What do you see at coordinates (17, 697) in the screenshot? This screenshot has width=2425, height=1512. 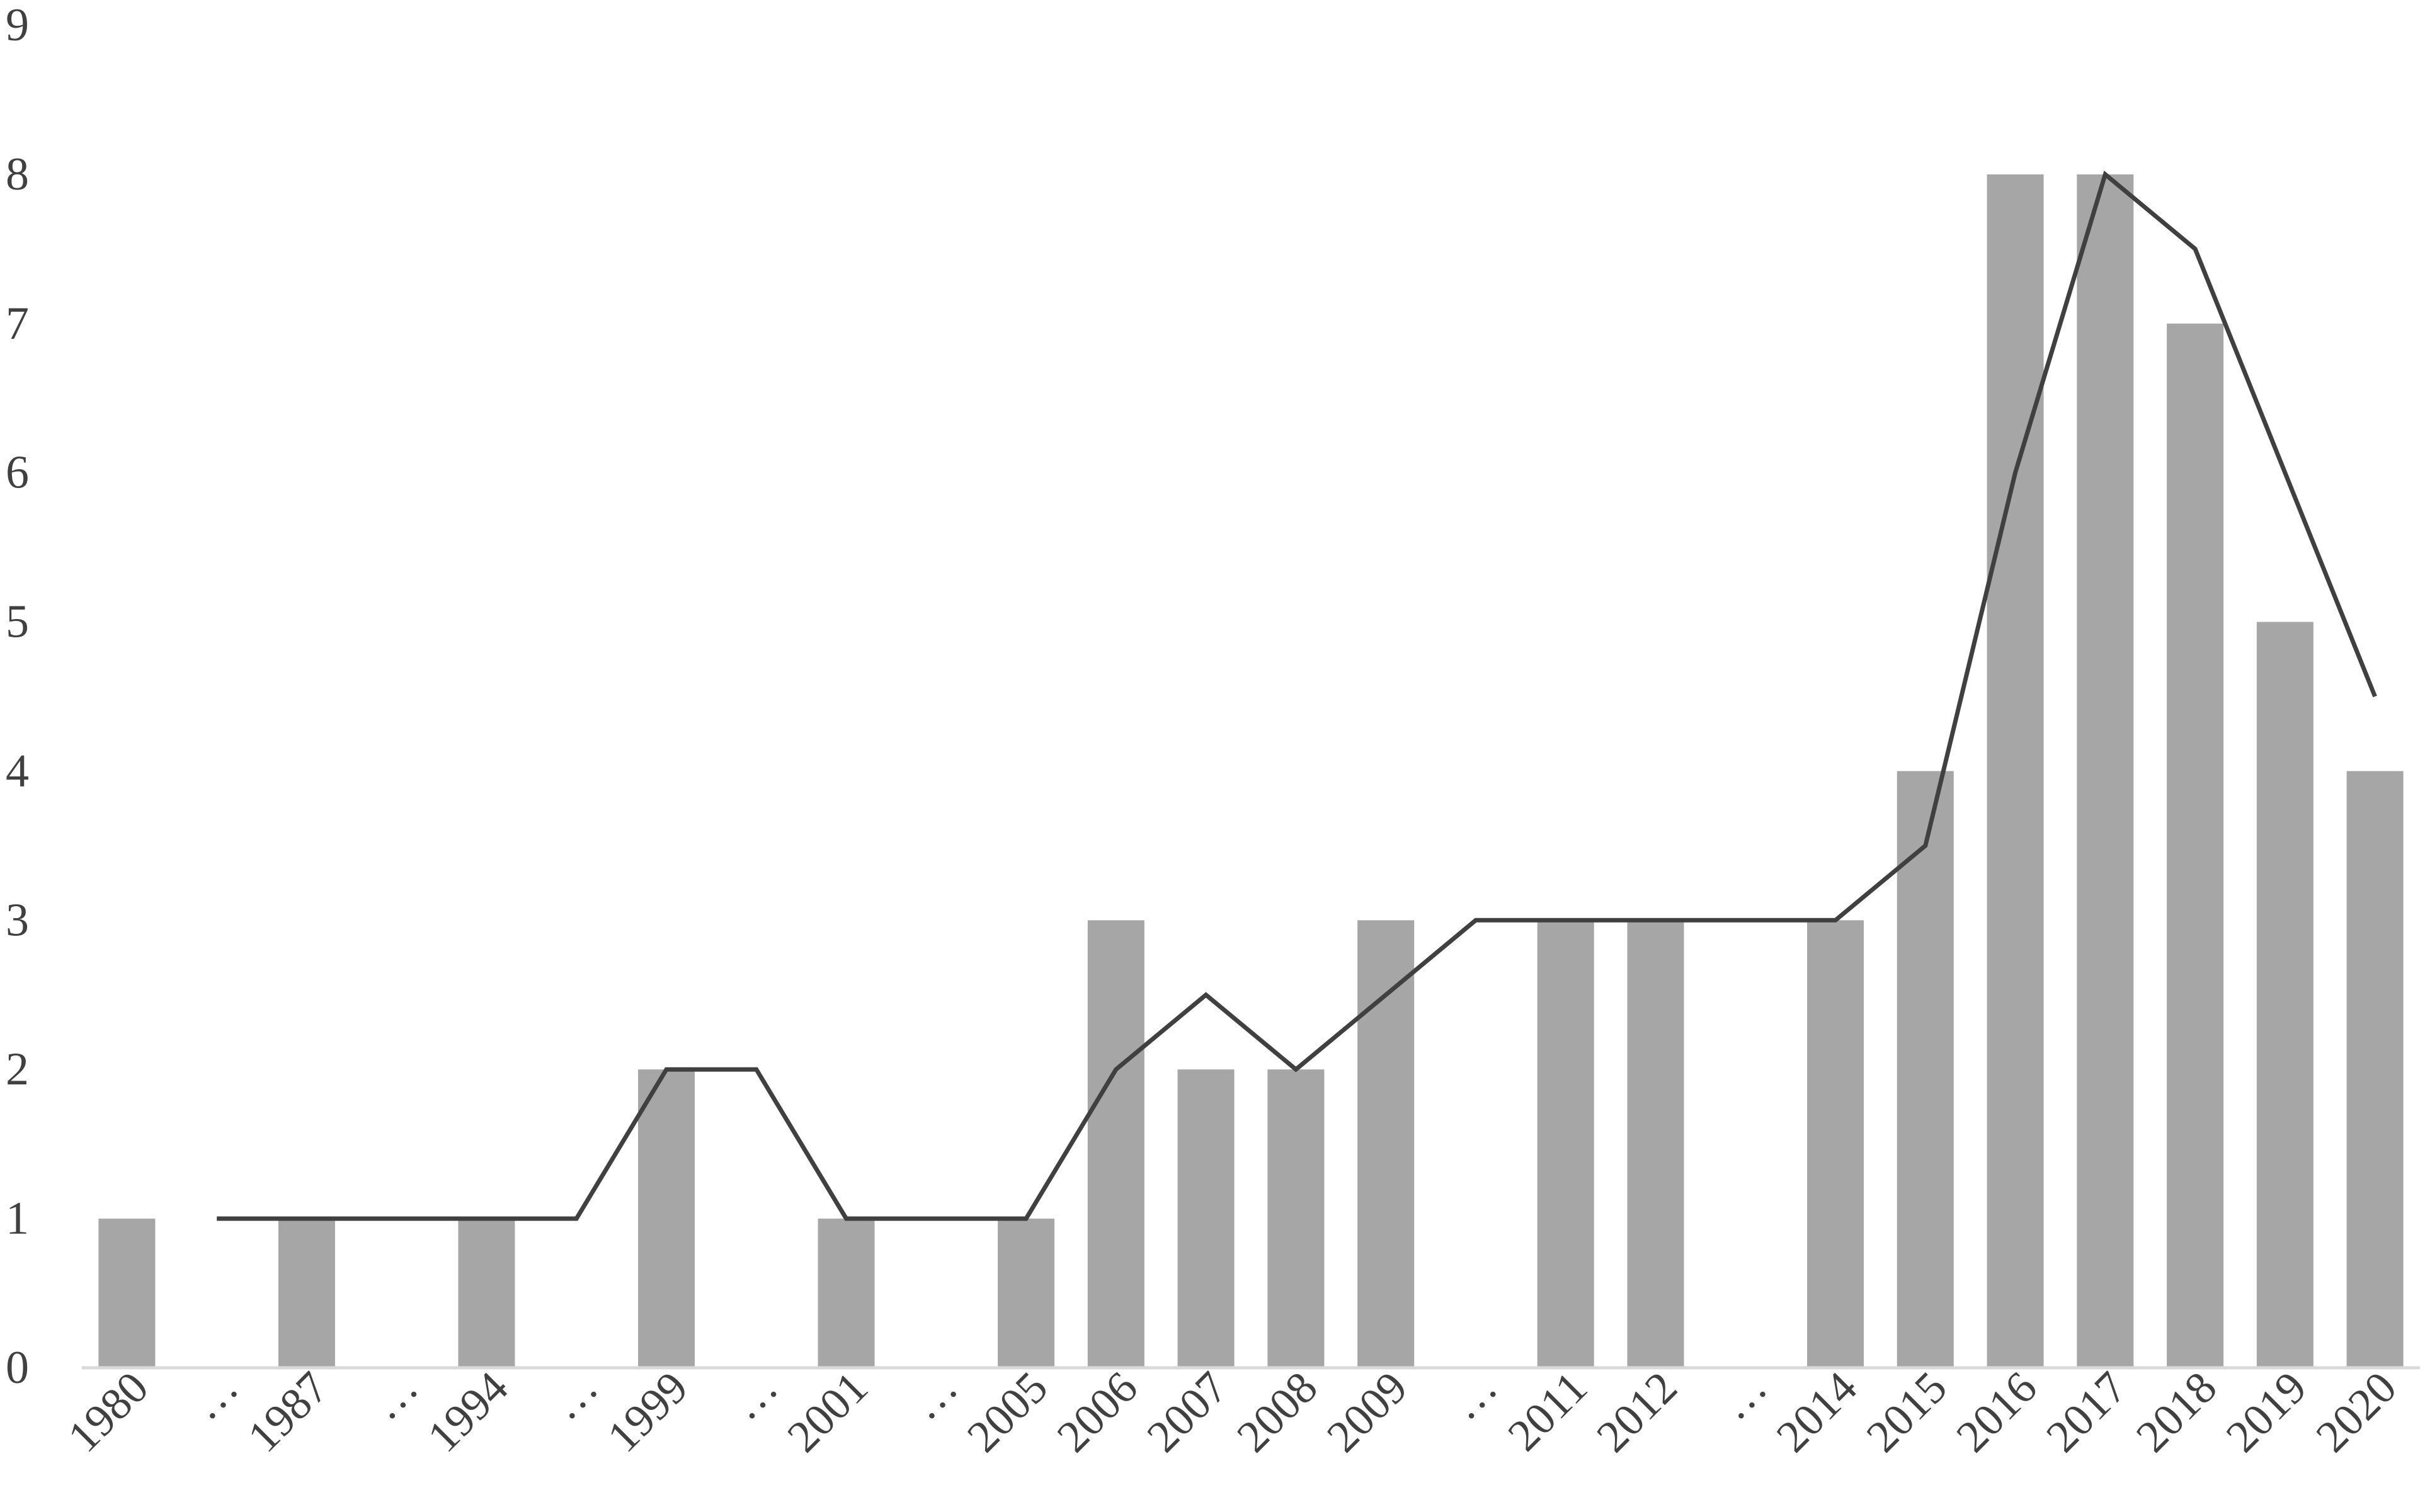 I see `y-axis-ticks: 0 1 2 3 4 5 6 7 8 9` at bounding box center [17, 697].